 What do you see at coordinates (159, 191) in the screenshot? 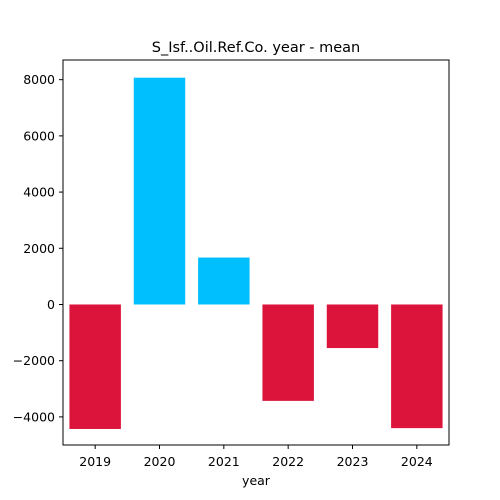
I see `bar-2020` at bounding box center [159, 191].